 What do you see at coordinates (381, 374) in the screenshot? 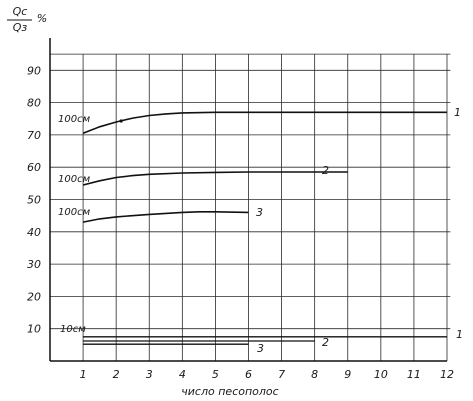
I see `x-tick-label: 10` at bounding box center [381, 374].